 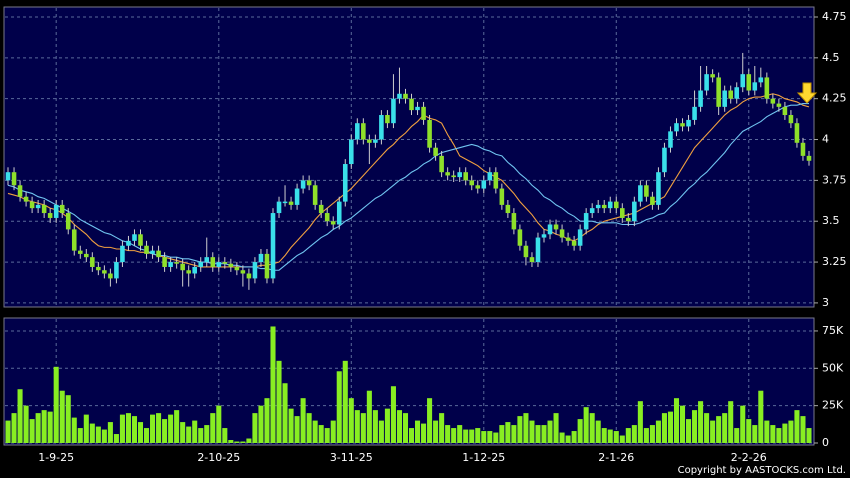 I want to click on x-tick-label: 2-1-26, so click(x=616, y=457).